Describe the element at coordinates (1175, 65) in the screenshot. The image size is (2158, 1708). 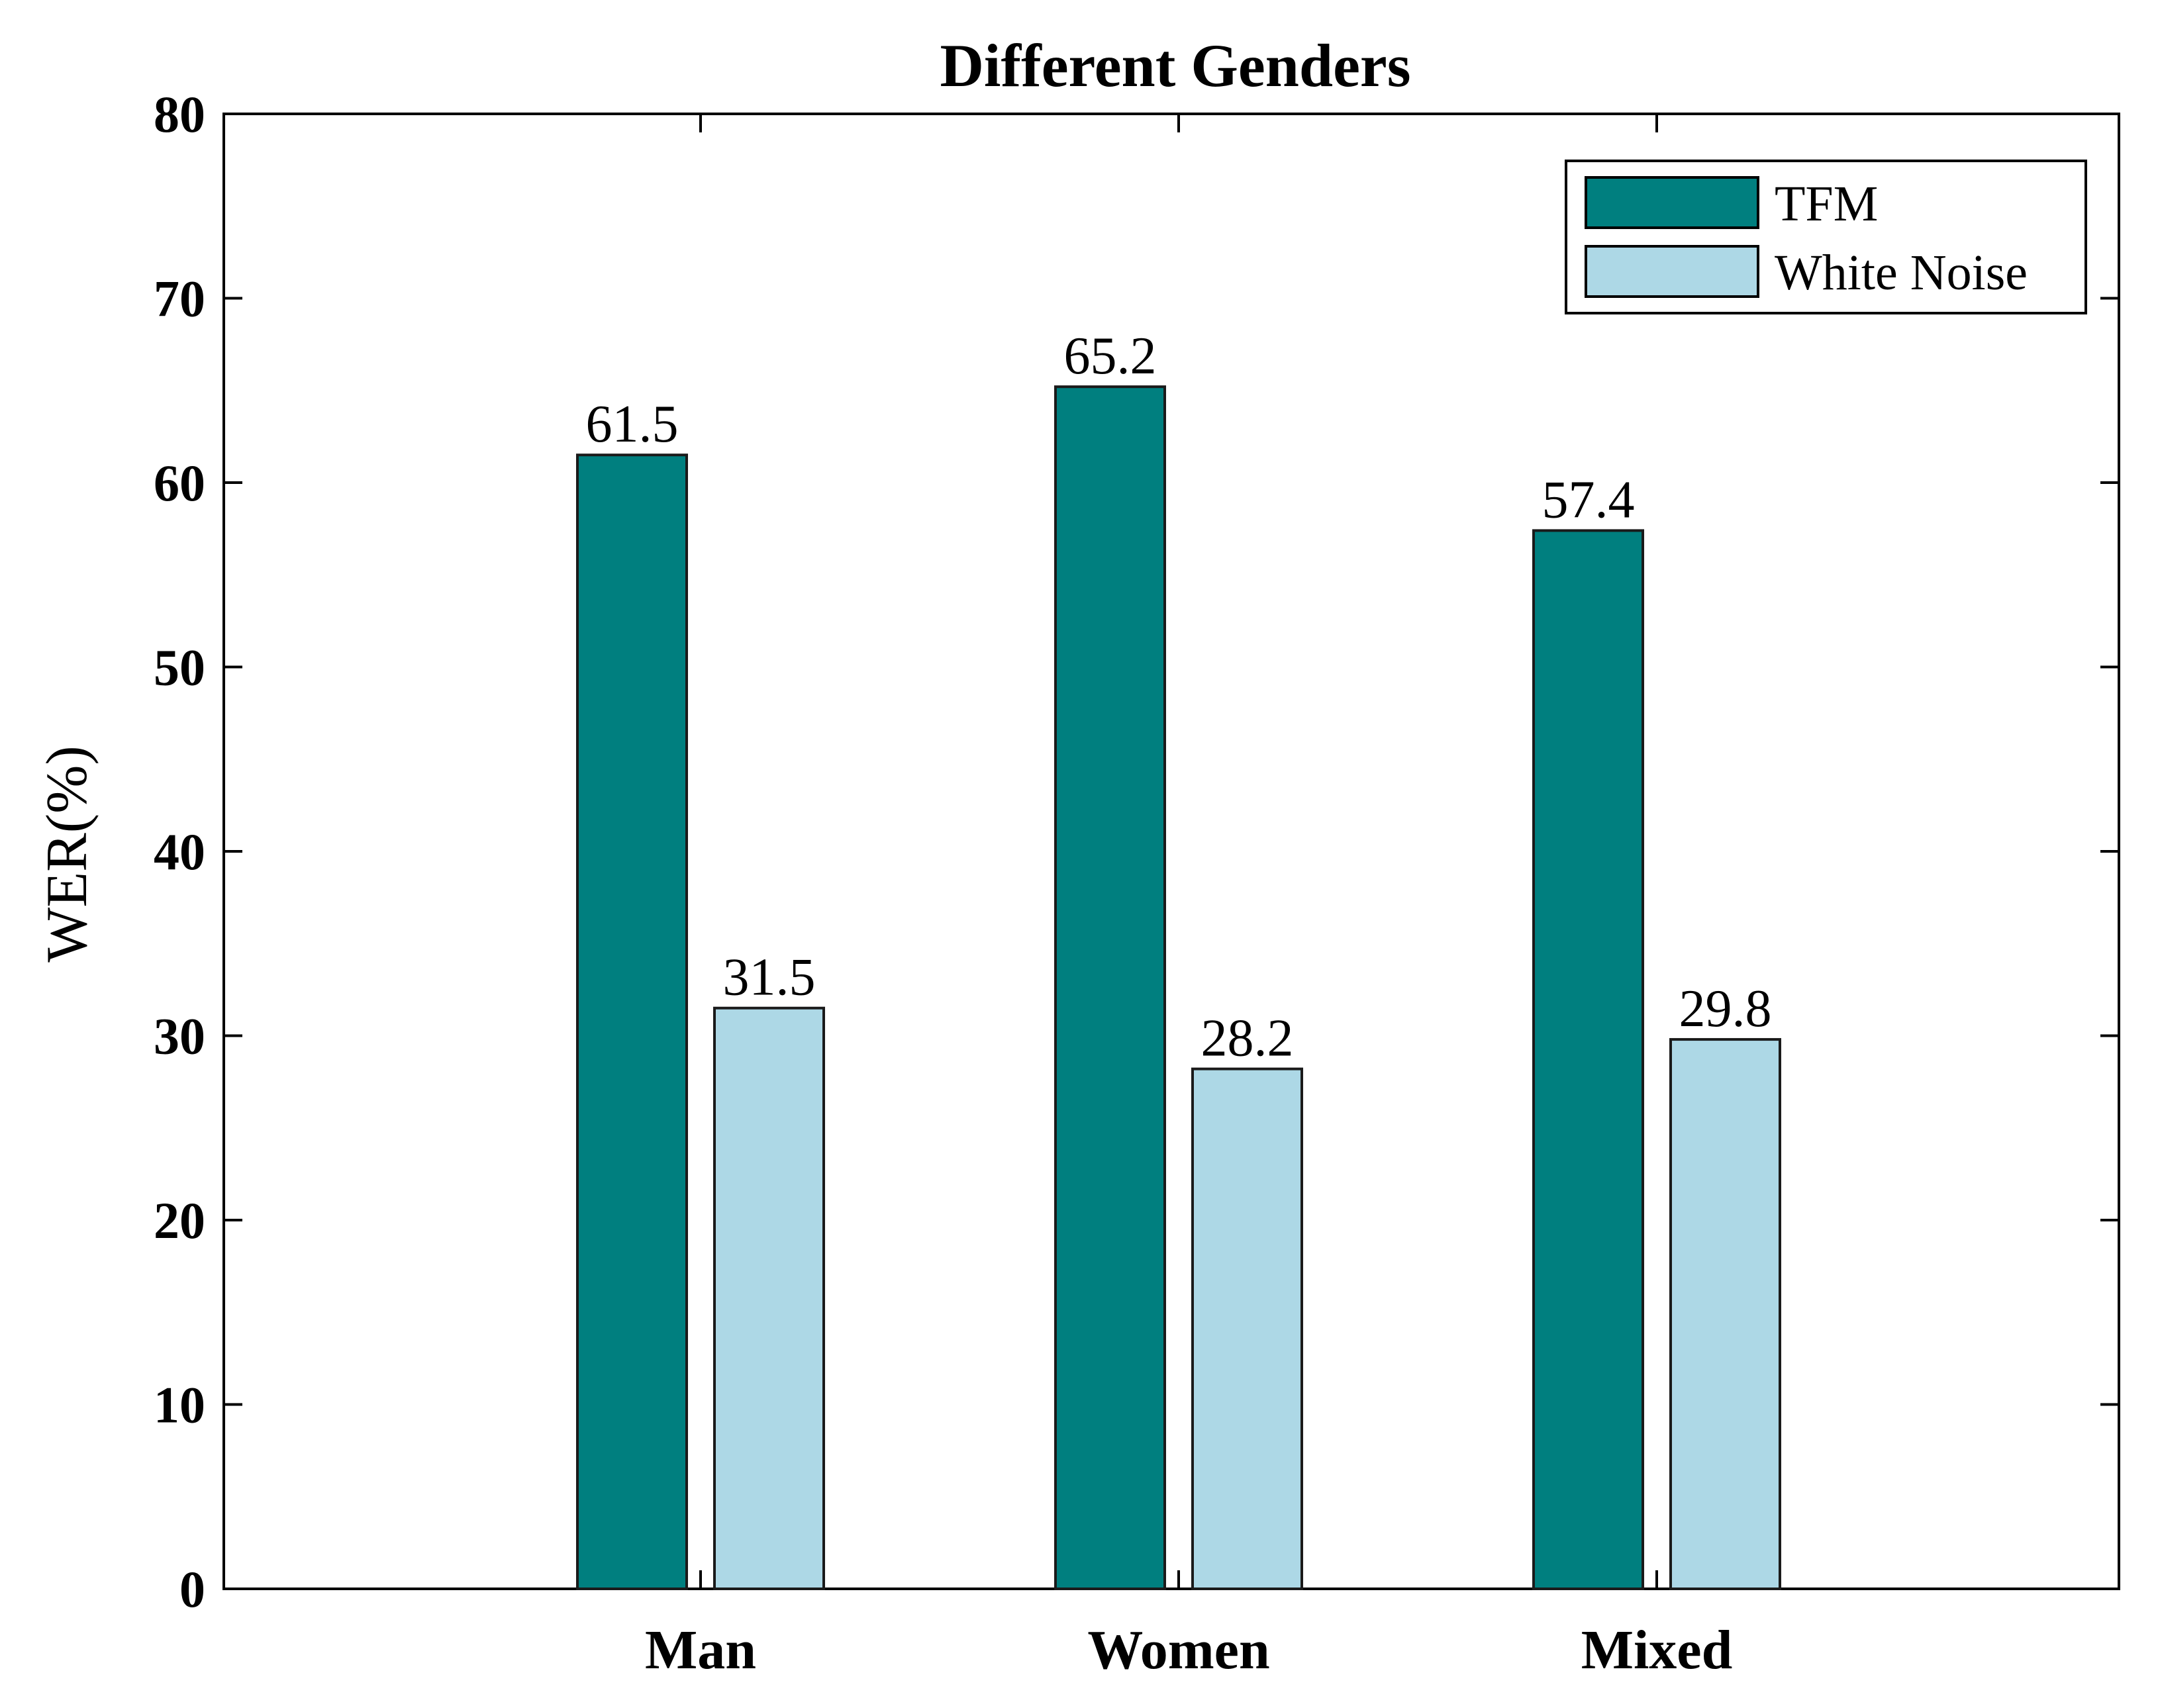
I see `chart-title: Different Genders` at that location.